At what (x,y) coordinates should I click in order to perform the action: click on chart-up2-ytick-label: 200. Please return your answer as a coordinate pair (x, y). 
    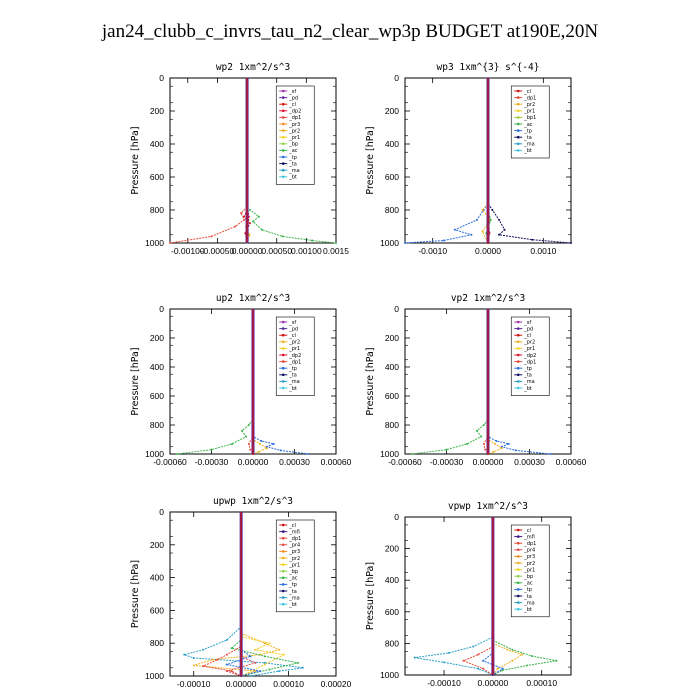
    Looking at the image, I should click on (157, 338).